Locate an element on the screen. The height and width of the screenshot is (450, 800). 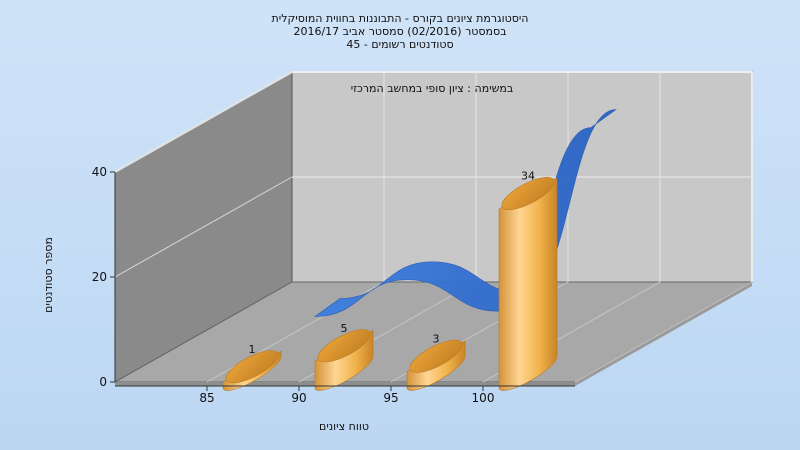
gridline-floor is located at coordinates (663, 332).